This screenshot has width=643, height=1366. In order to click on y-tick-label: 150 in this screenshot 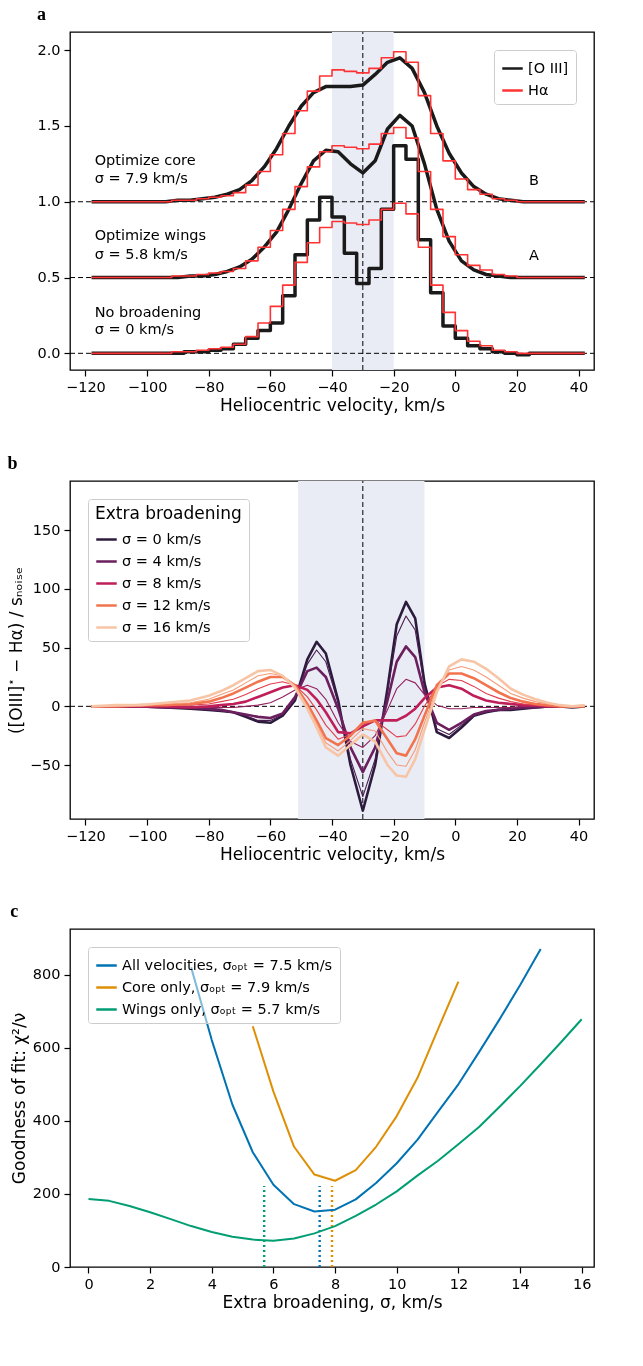, I will do `click(46, 529)`.